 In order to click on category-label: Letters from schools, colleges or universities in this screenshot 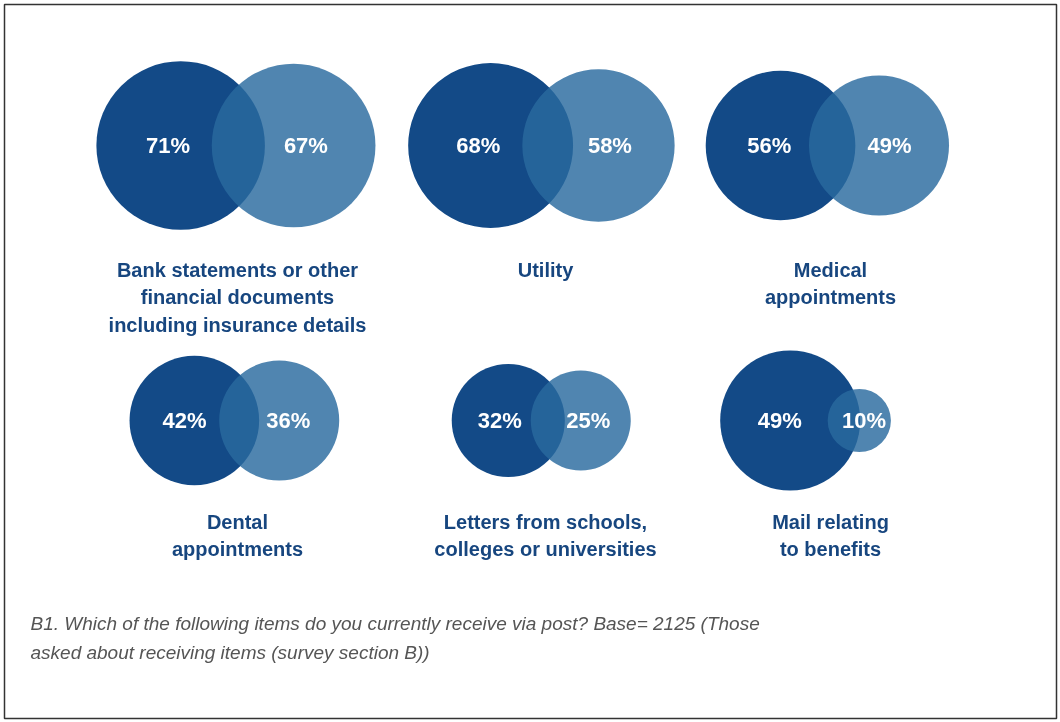, I will do `click(545, 535)`.